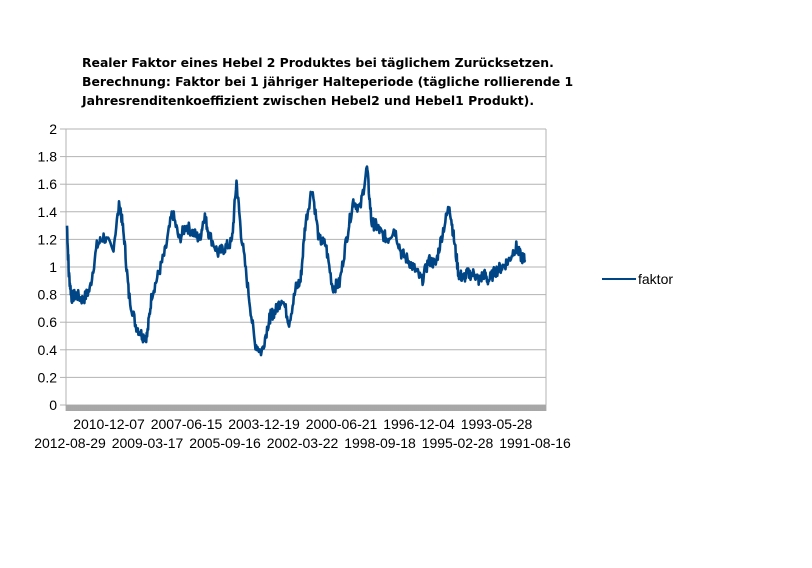  I want to click on x-tick-label: 2002-03-22, so click(303, 443).